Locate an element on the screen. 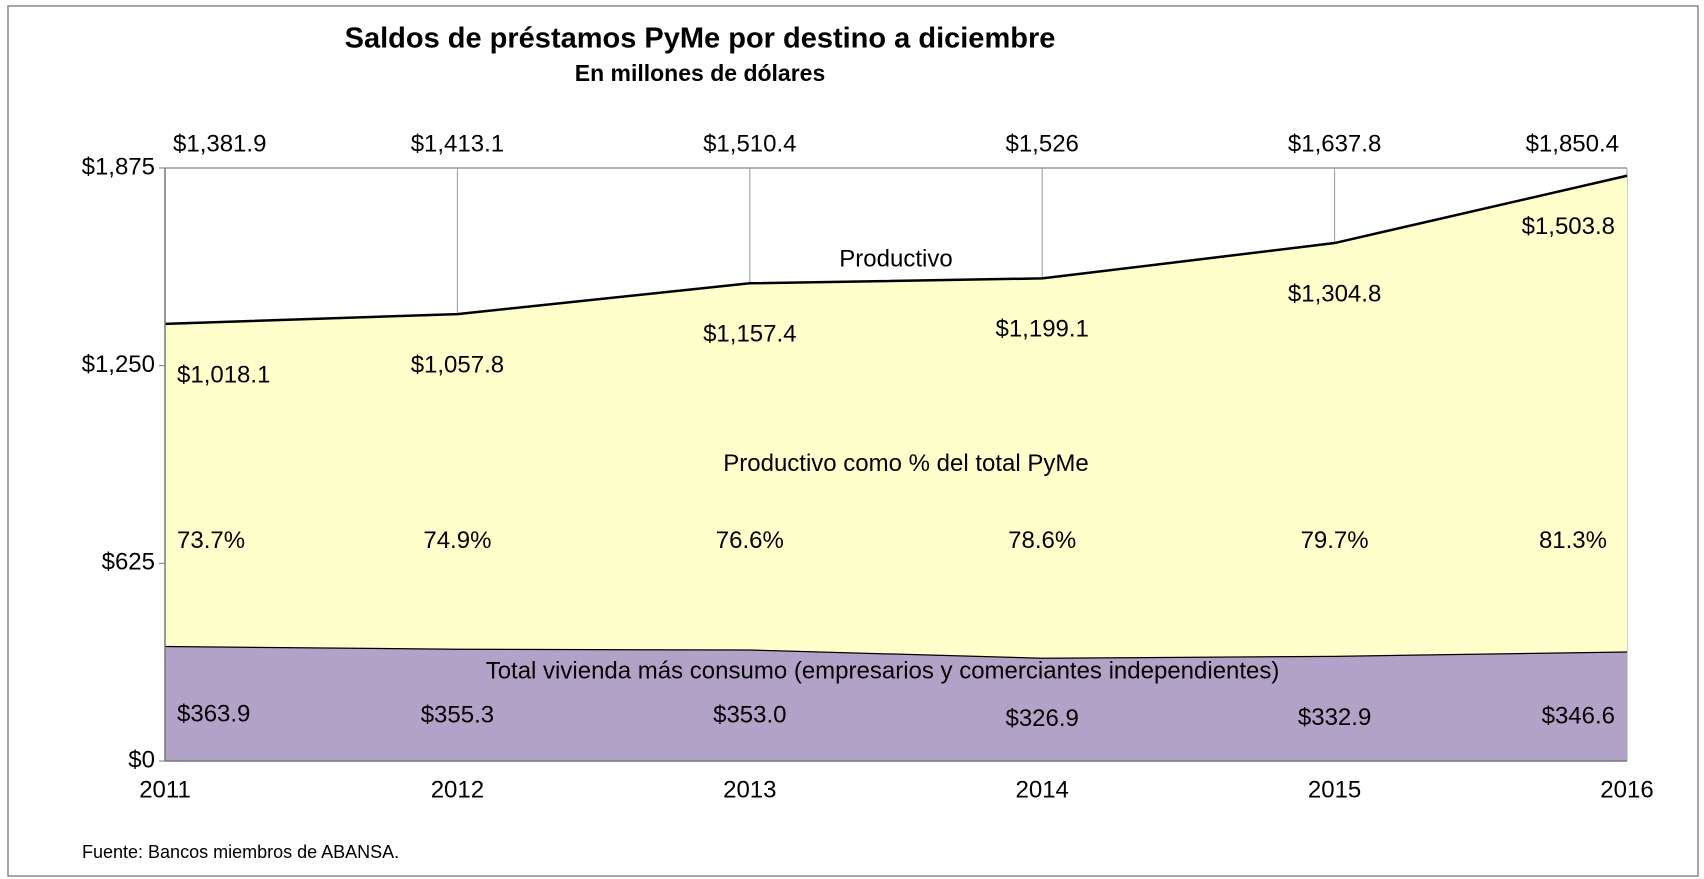 The image size is (1704, 879). data-label: $353.0 is located at coordinates (749, 715).